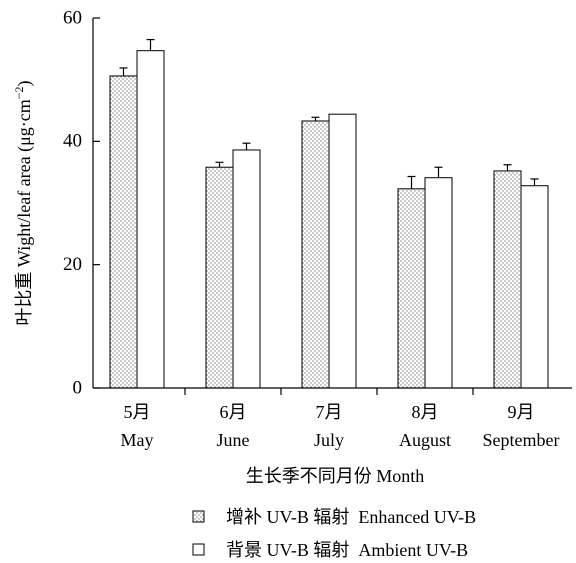  Describe the element at coordinates (72, 17) in the screenshot. I see `y-tick-label-60: 60` at that location.